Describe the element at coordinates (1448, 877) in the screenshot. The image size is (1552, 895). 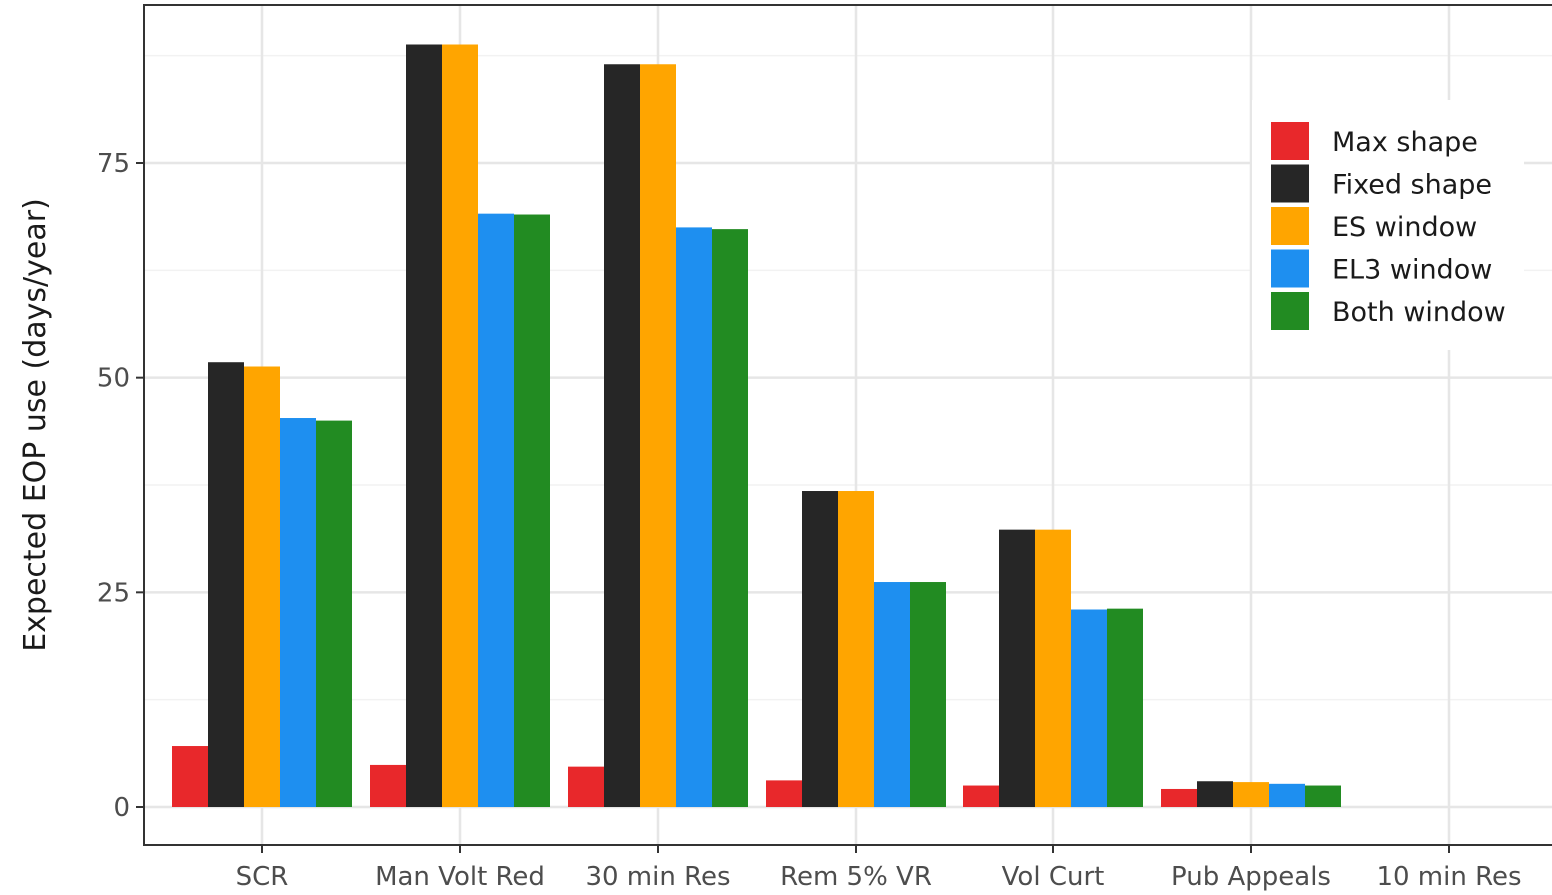
I see `x-tick-label: 10 min Res` at that location.